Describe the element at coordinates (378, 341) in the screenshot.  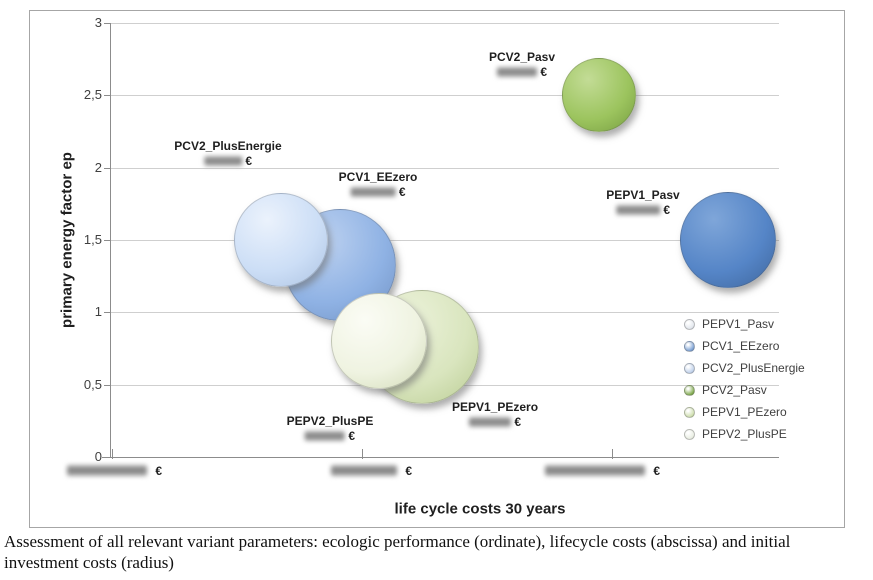
I see `bubble-PEPV2_PlusPE` at that location.